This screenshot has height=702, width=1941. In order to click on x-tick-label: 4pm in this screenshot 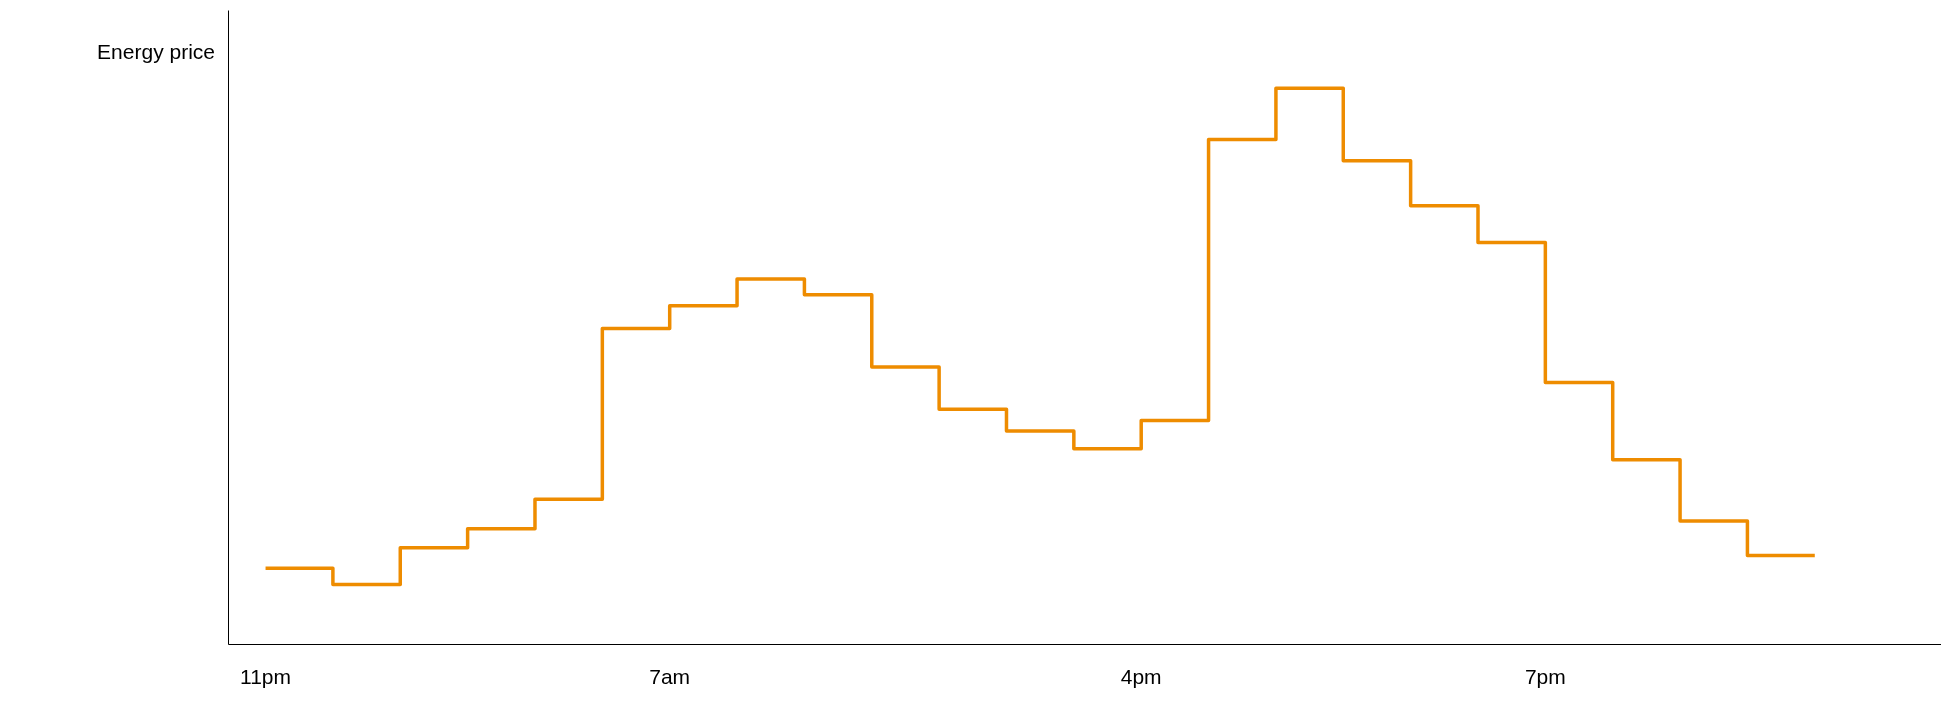, I will do `click(1141, 676)`.